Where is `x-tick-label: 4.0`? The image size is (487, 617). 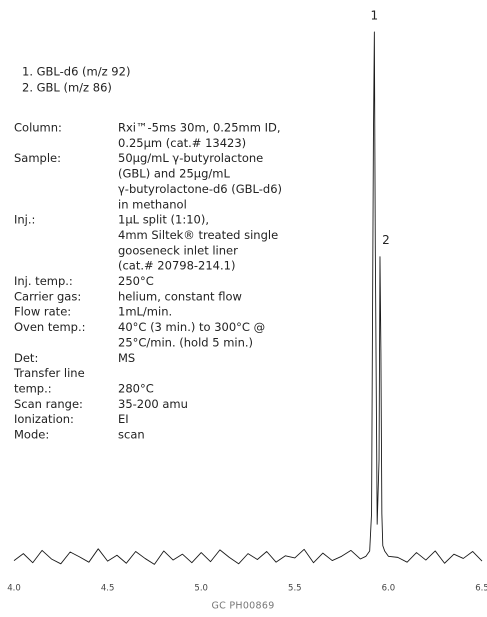 x-tick-label: 4.0 is located at coordinates (14, 589).